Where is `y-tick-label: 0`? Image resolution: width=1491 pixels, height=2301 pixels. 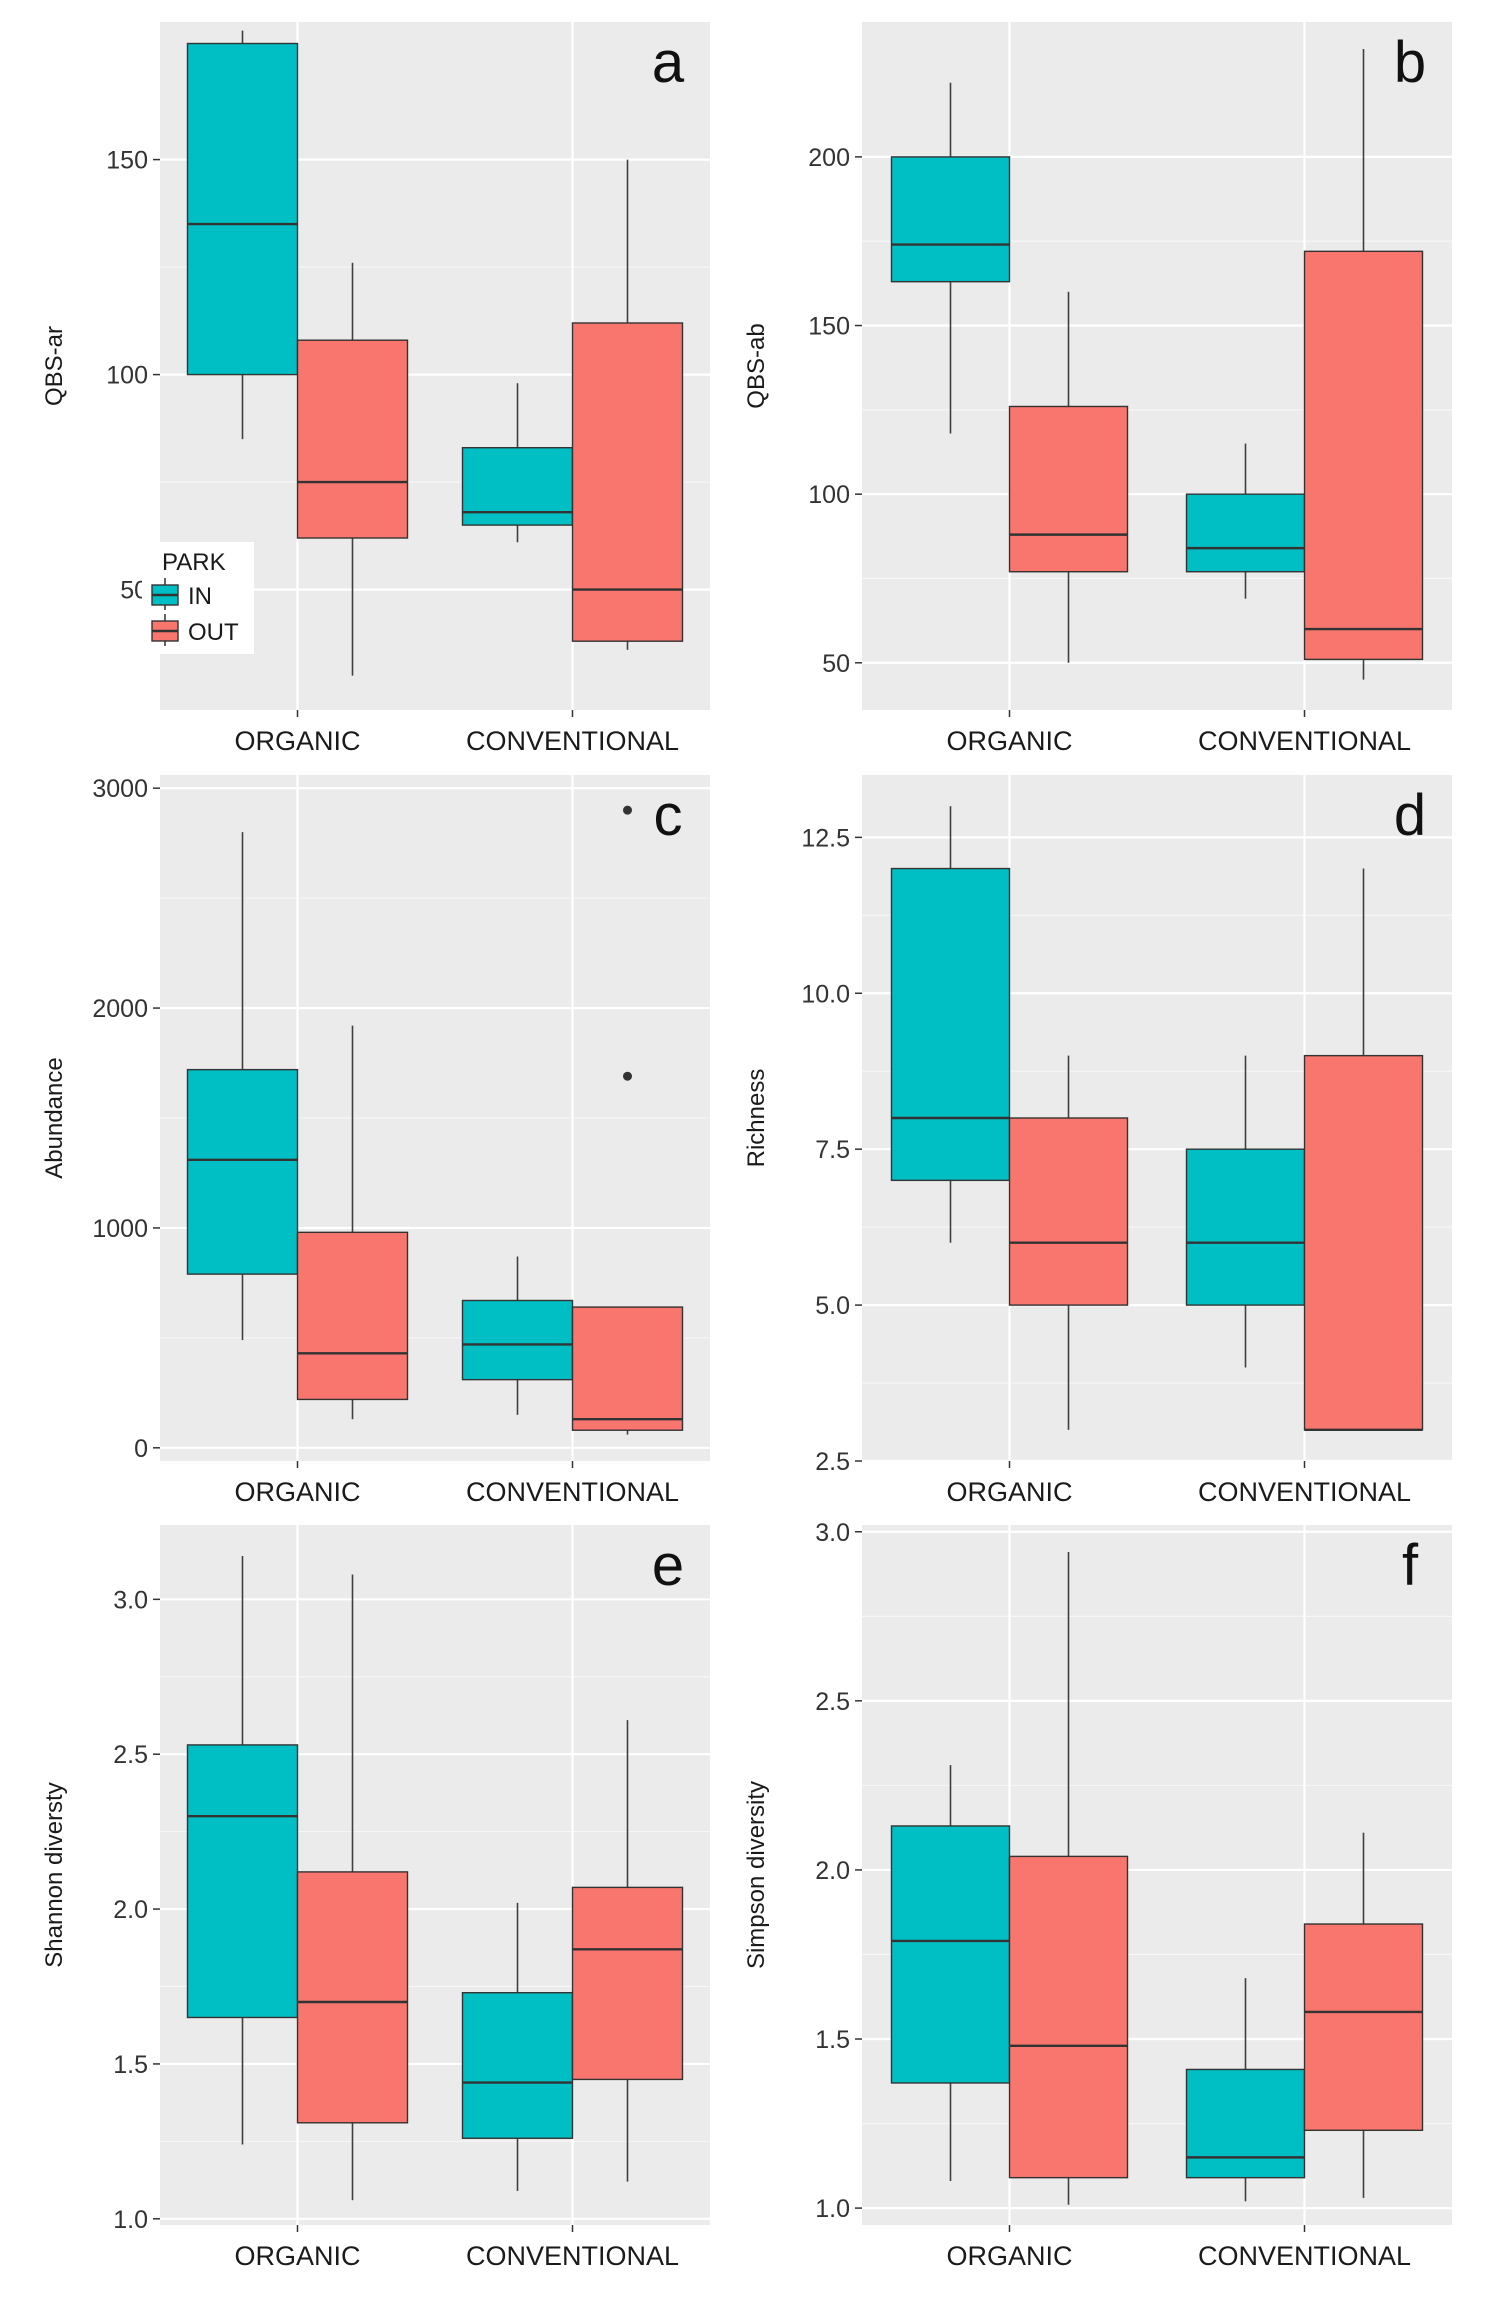
y-tick-label: 0 is located at coordinates (141, 1449).